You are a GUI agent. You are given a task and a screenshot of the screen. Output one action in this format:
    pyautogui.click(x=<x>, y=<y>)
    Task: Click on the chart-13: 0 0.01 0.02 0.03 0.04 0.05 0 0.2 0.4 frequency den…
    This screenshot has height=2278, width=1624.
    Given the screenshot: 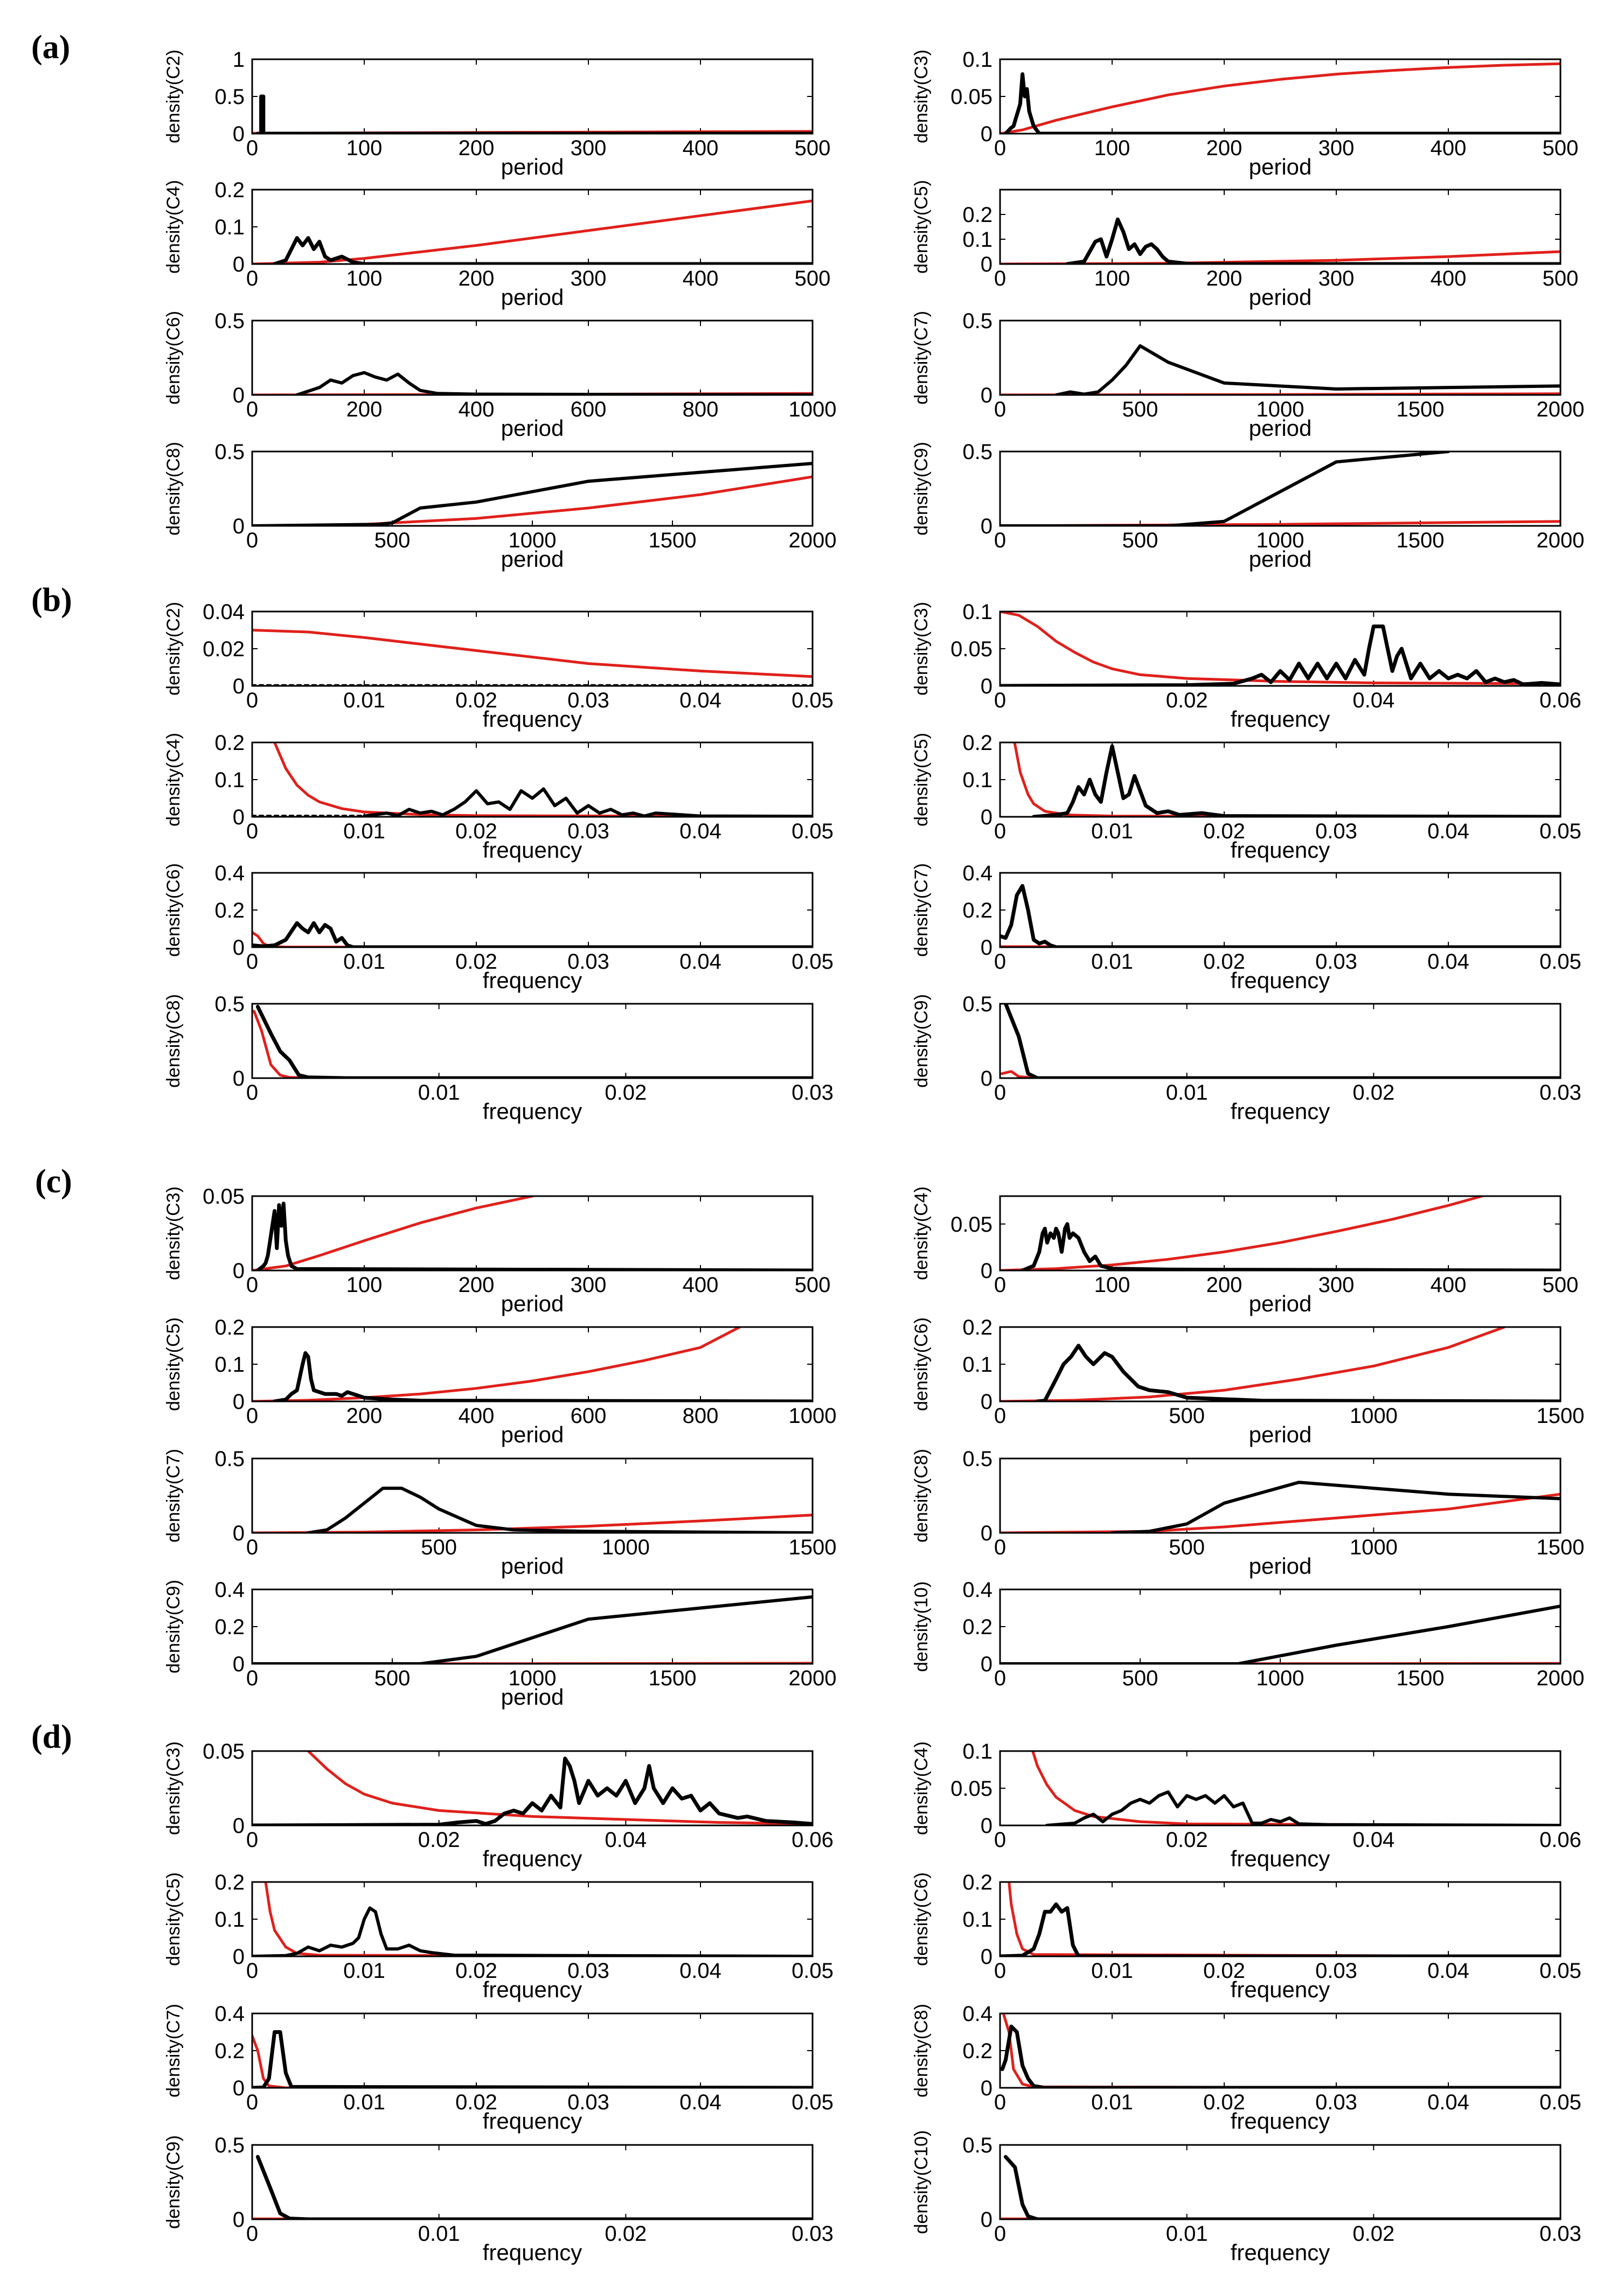 What is the action you would take?
    pyautogui.click(x=498, y=927)
    